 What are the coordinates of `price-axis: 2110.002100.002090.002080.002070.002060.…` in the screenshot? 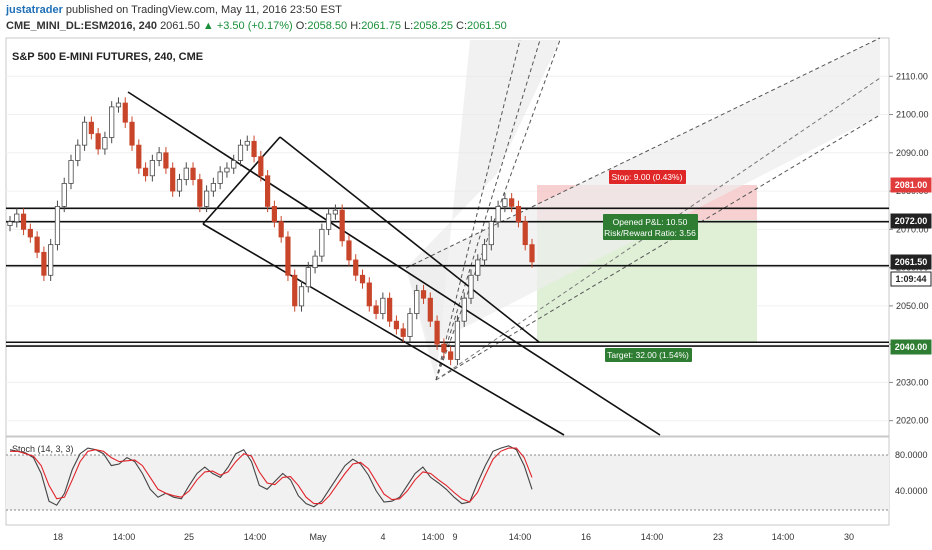 It's located at (909, 248).